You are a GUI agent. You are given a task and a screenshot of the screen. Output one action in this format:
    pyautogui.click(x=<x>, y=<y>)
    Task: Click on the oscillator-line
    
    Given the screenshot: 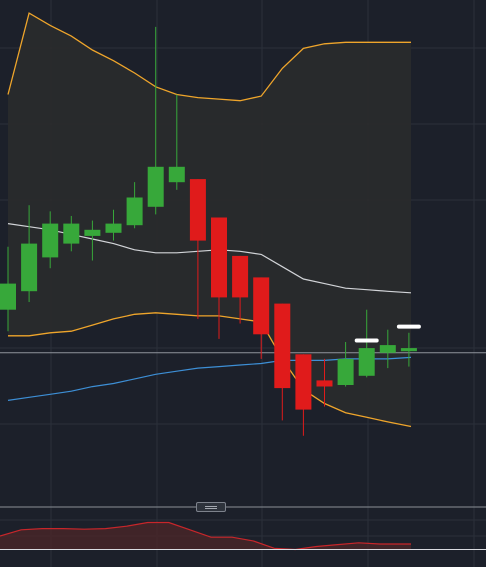 What is the action you would take?
    pyautogui.click(x=205, y=536)
    